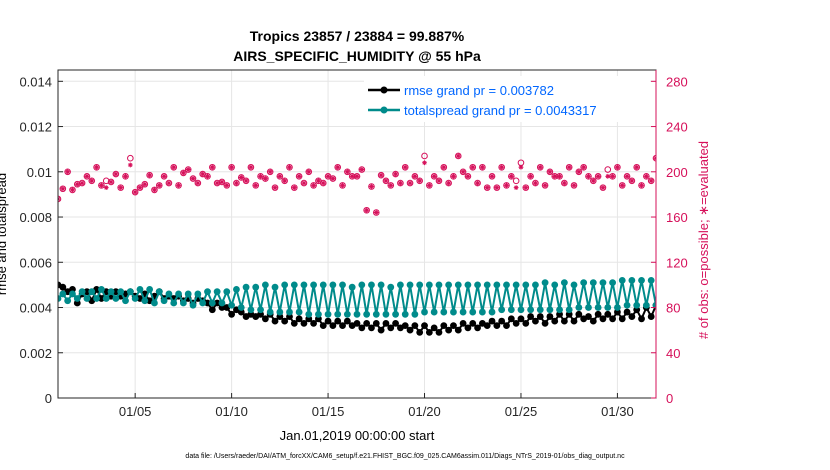 The height and width of the screenshot is (470, 830). Describe the element at coordinates (328, 411) in the screenshot. I see `x-tick-label: 01/15` at that location.